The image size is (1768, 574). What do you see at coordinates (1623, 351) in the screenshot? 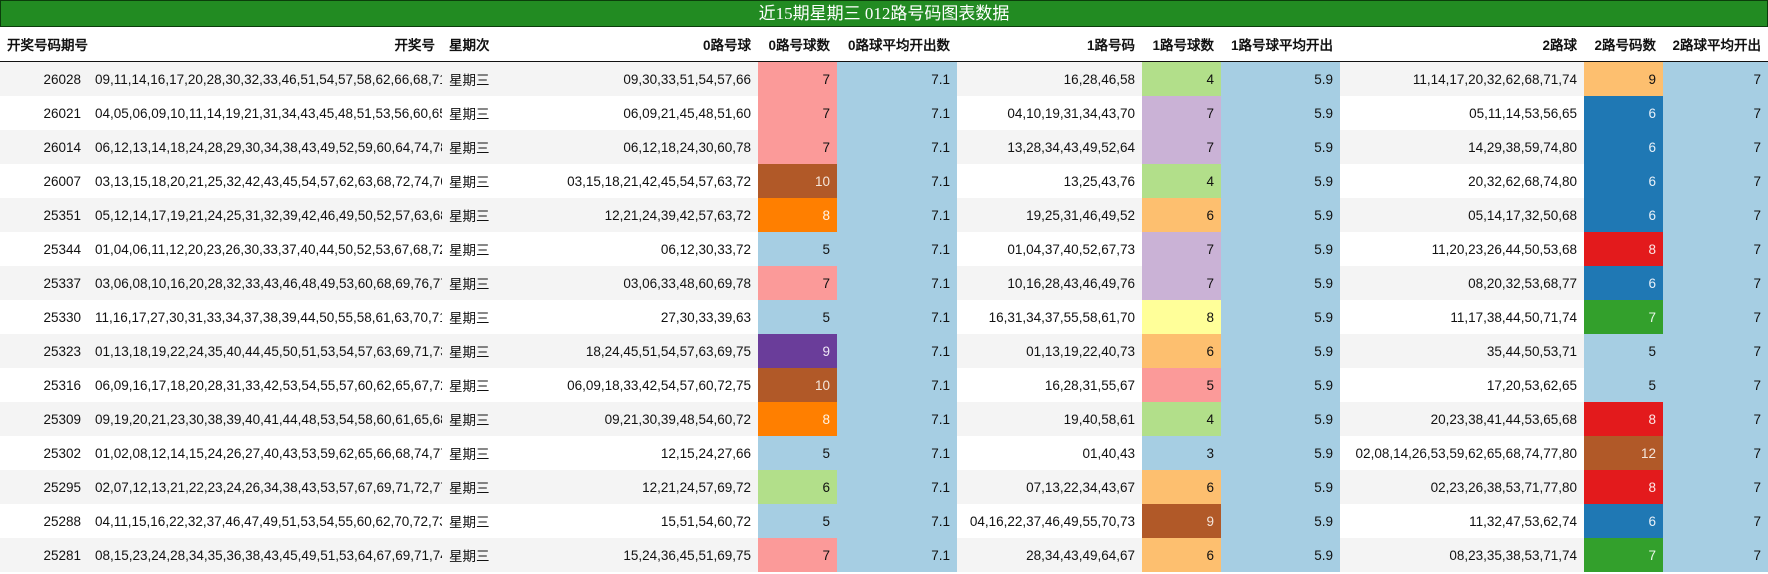
I see `cell-r2-count: 5` at bounding box center [1623, 351].